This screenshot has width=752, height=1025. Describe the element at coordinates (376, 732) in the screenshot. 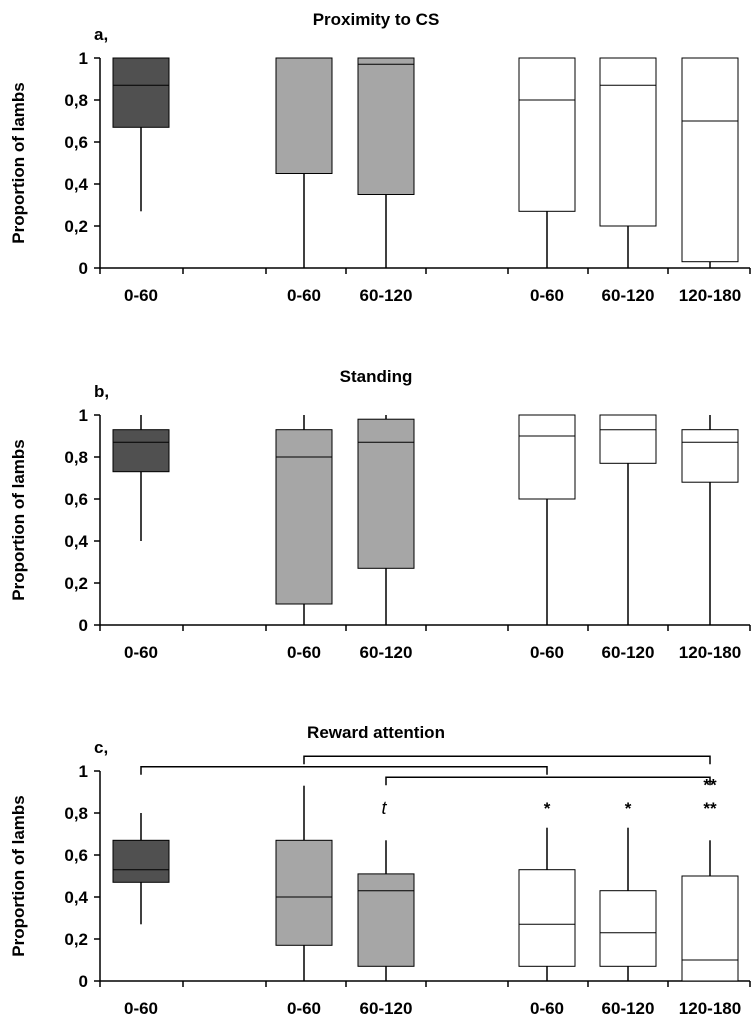

I see `panel-title: Reward attention` at that location.